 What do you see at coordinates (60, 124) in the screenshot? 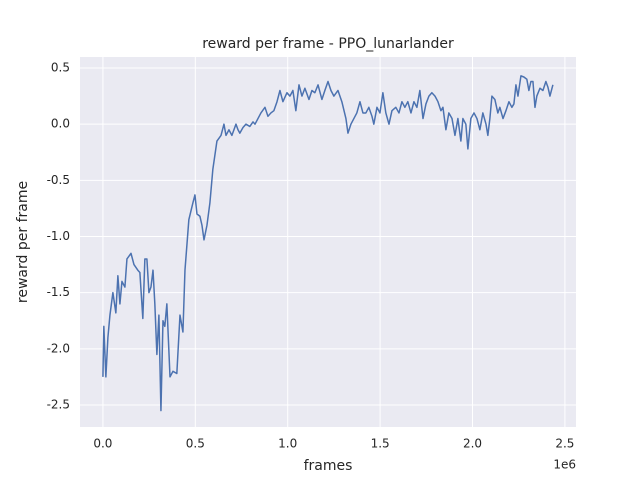
I see `y-tick-label: 0.0` at bounding box center [60, 124].